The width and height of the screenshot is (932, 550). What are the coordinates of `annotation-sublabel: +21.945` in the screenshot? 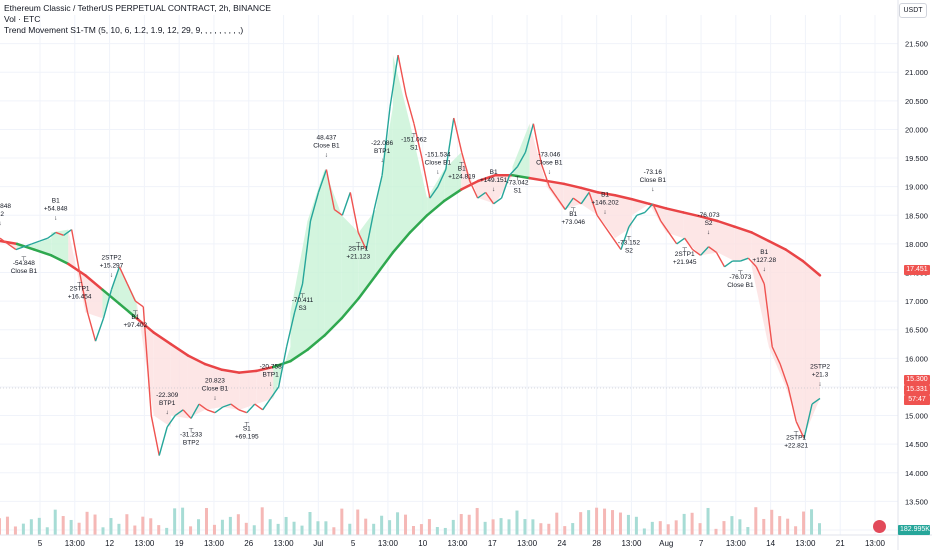 It's located at (685, 262).